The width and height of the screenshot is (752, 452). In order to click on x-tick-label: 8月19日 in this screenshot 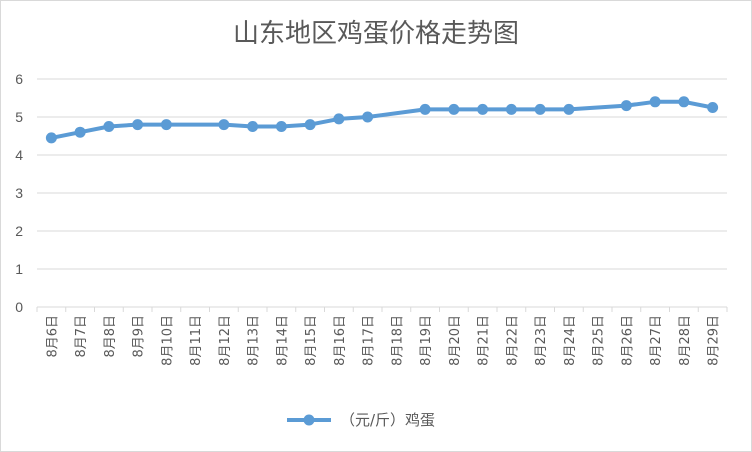, I will do `click(426, 340)`.